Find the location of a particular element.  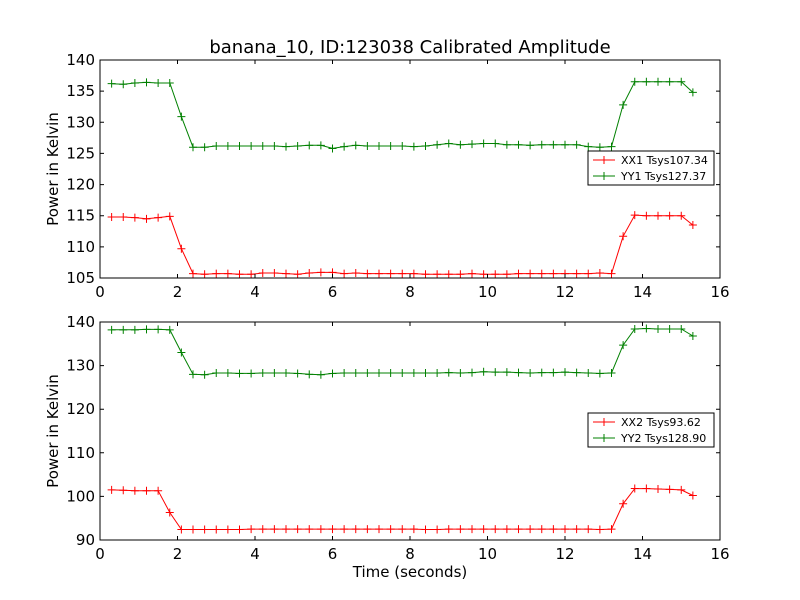

x-tick-label: 8 is located at coordinates (410, 292).